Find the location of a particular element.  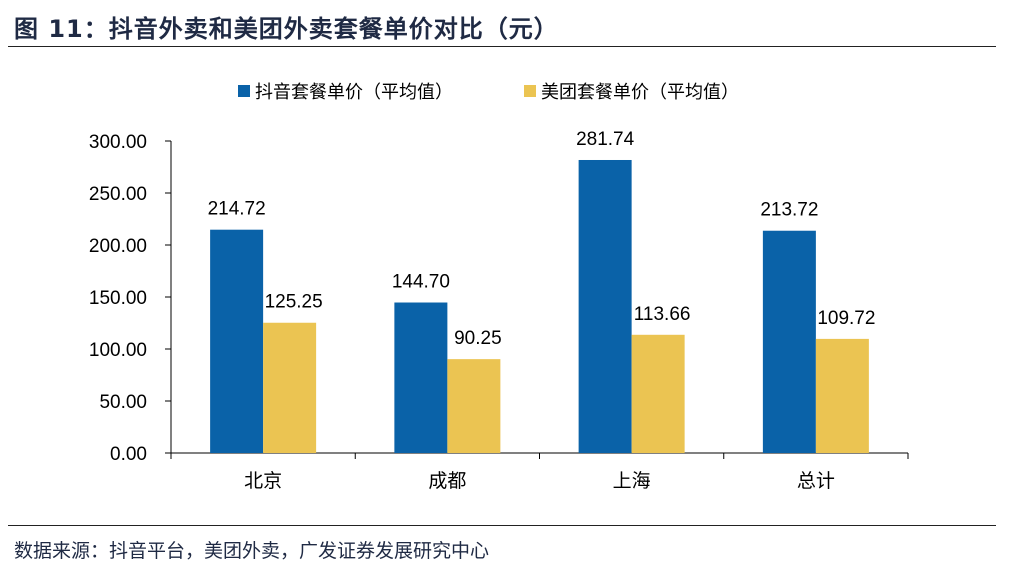

x-category-label: 总计 is located at coordinates (816, 481).